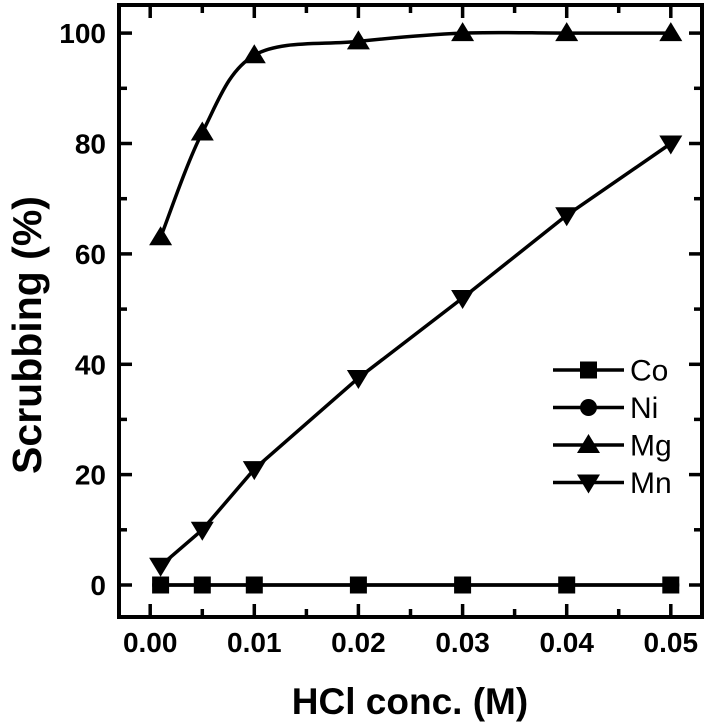 This screenshot has height=728, width=706. Describe the element at coordinates (649, 371) in the screenshot. I see `legend-label-co: Co` at that location.